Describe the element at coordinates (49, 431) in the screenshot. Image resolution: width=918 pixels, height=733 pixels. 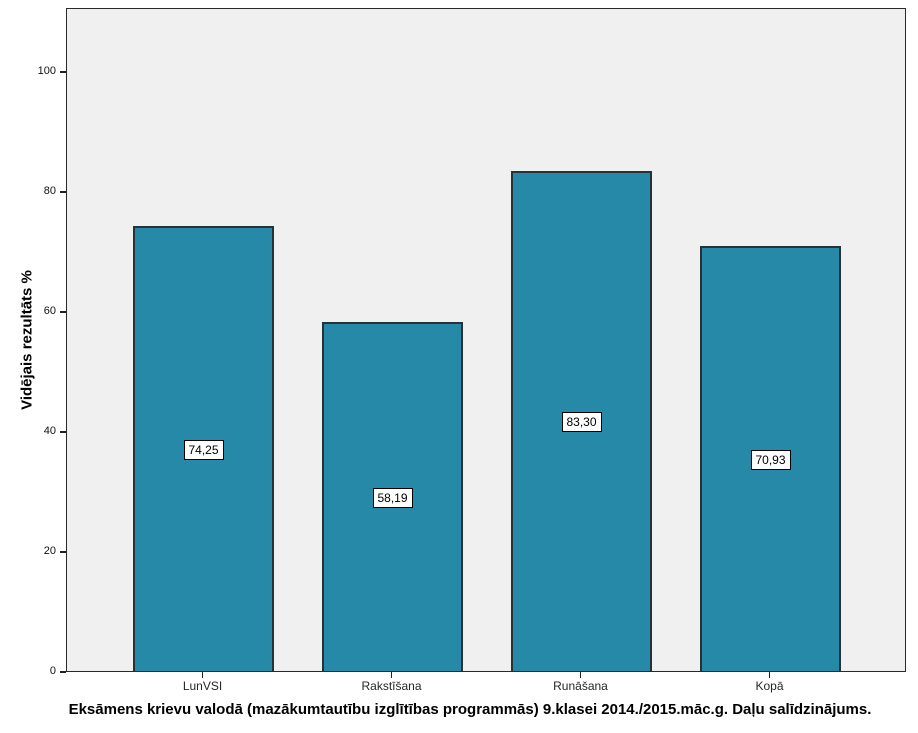
I see `y-tick-label: 40` at that location.